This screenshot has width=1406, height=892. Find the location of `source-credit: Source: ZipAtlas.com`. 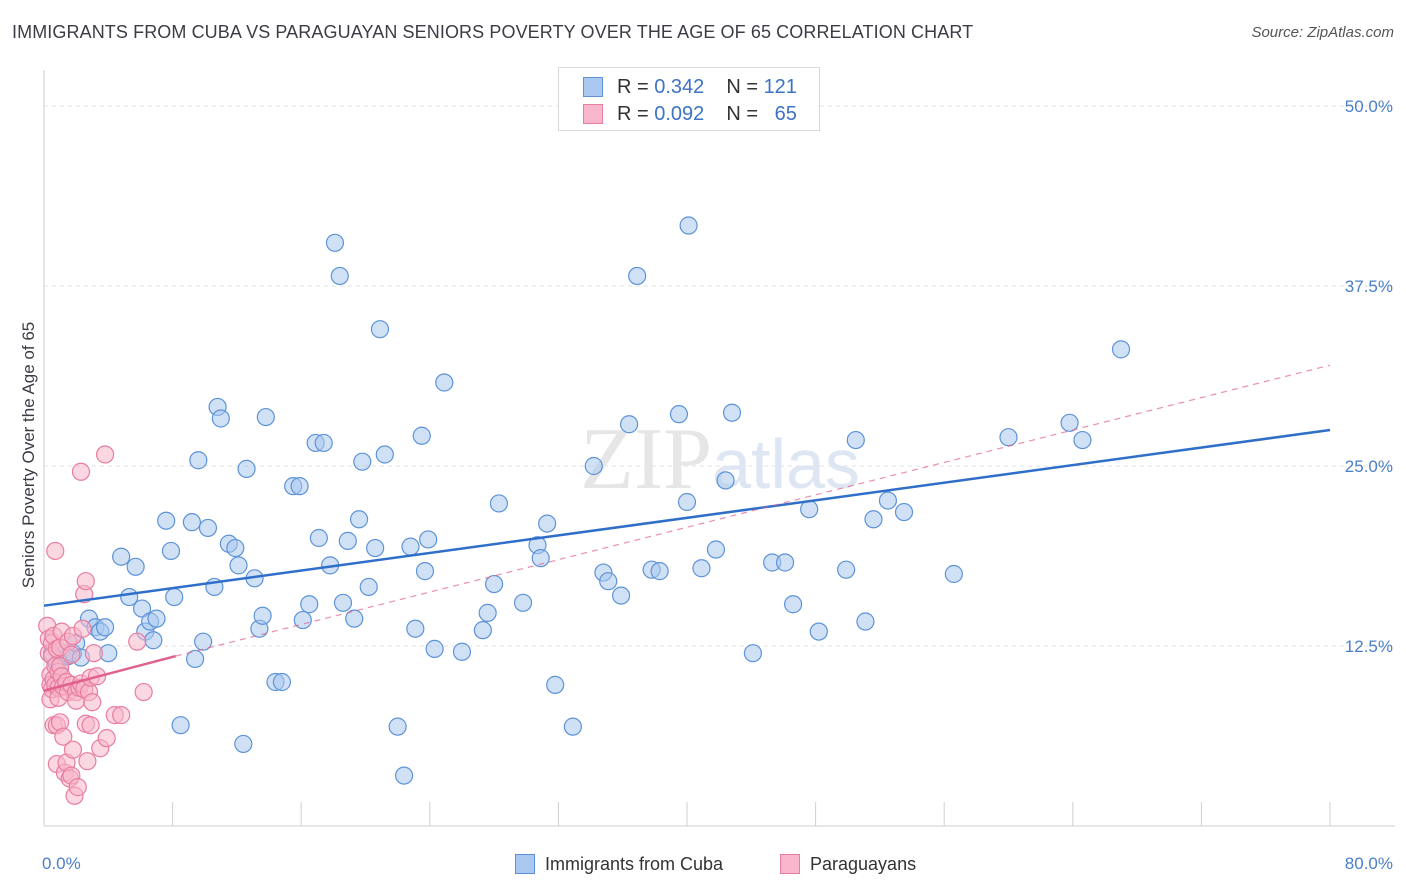

source-credit: Source: ZipAtlas.com is located at coordinates (1322, 32).